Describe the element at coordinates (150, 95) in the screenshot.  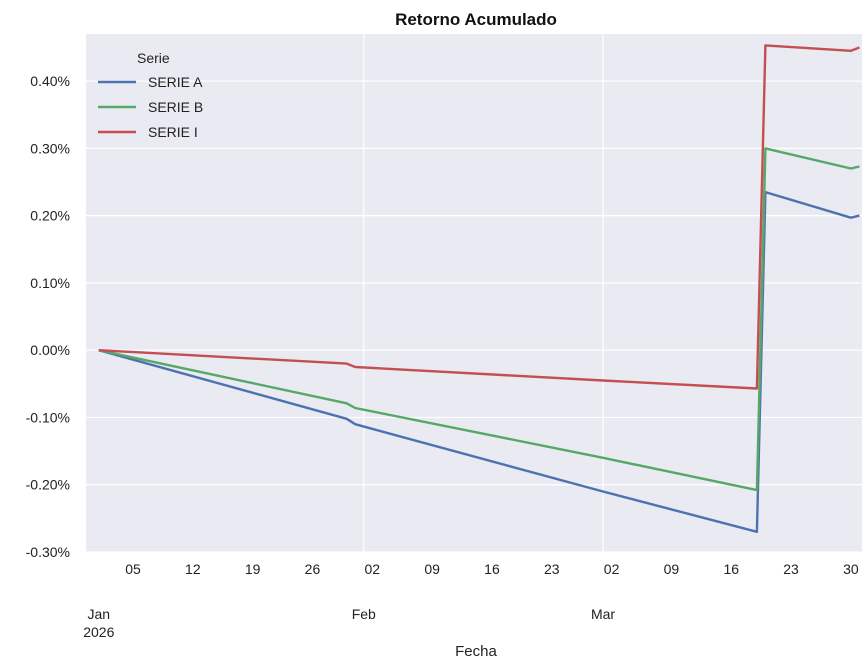
I see `legend: Serie SERIE A SERIE B SERIE I` at that location.